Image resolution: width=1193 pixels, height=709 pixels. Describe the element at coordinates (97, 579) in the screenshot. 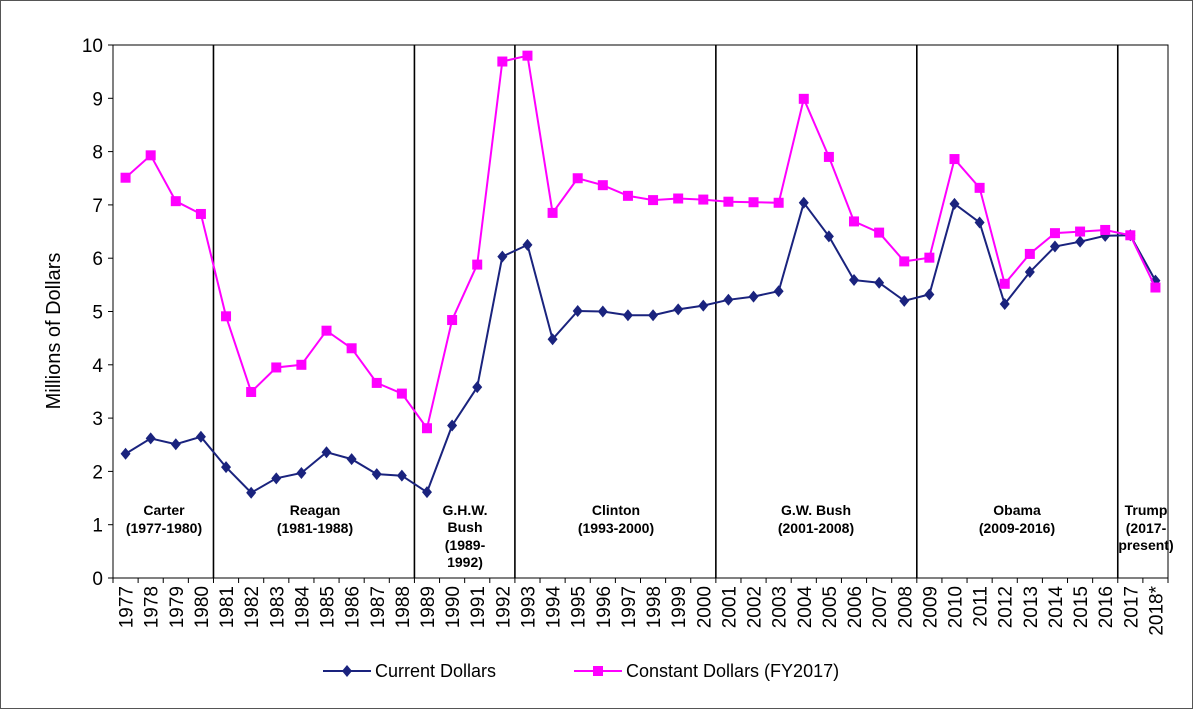

I see `y-tick-label: 0` at that location.